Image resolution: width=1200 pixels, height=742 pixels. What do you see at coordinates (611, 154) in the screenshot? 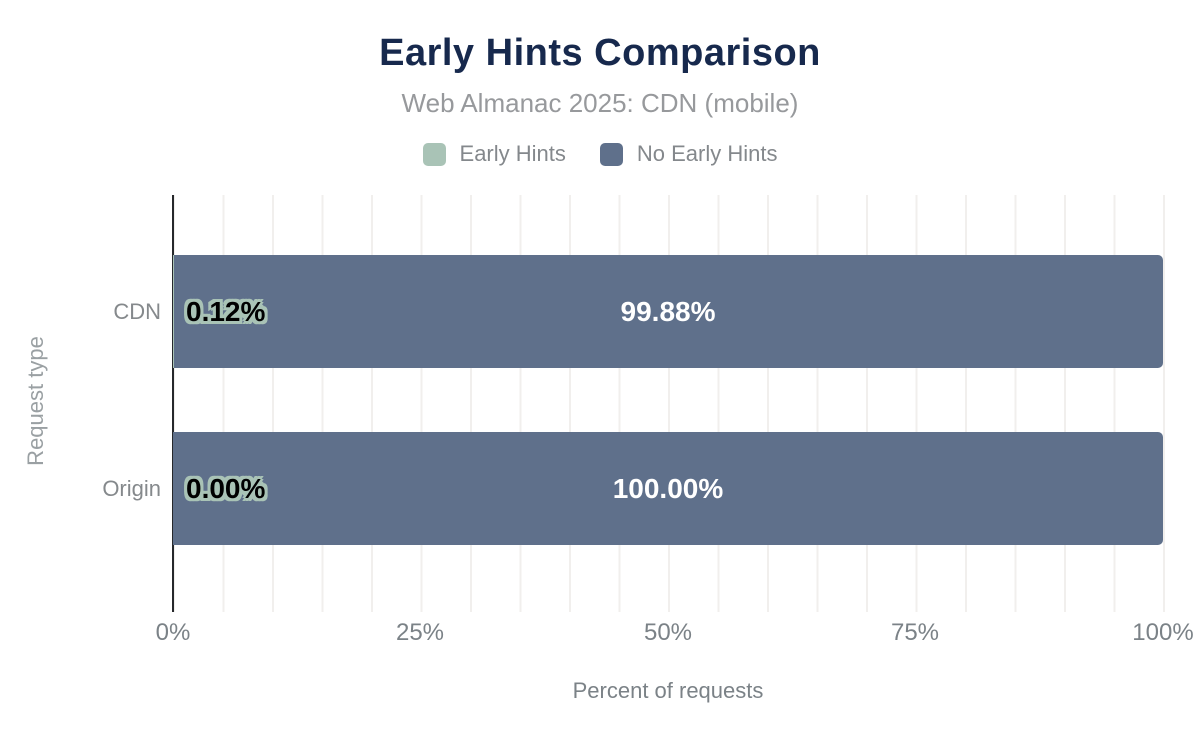
I see `legend-swatch-no-early-hints-icon` at bounding box center [611, 154].